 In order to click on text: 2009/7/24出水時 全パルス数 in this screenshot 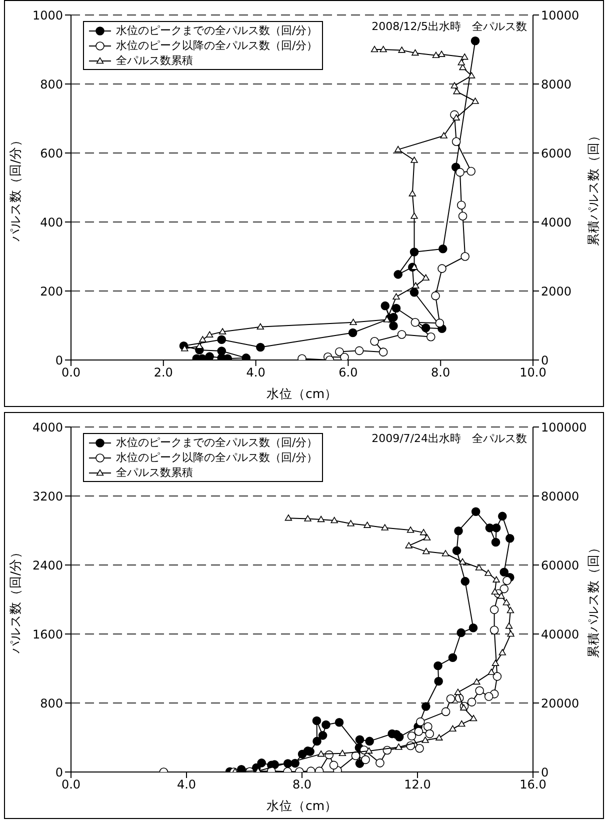, I will do `click(449, 438)`.